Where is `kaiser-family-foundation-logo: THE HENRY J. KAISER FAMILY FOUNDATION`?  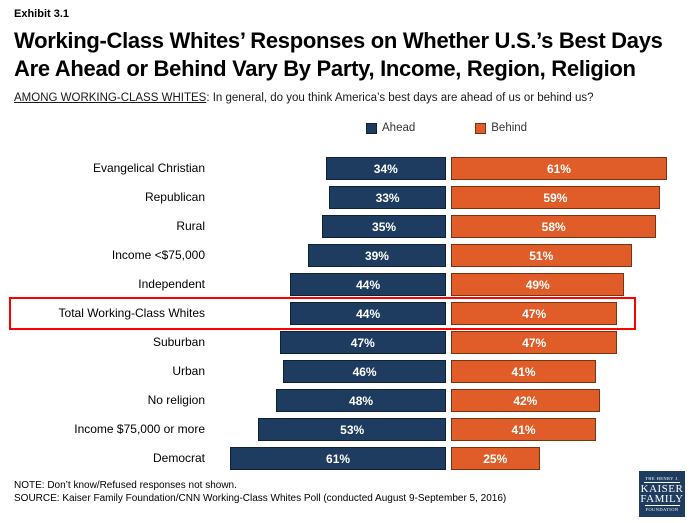
kaiser-family-foundation-logo: THE HENRY J. KAISER FAMILY FOUNDATION is located at coordinates (662, 494).